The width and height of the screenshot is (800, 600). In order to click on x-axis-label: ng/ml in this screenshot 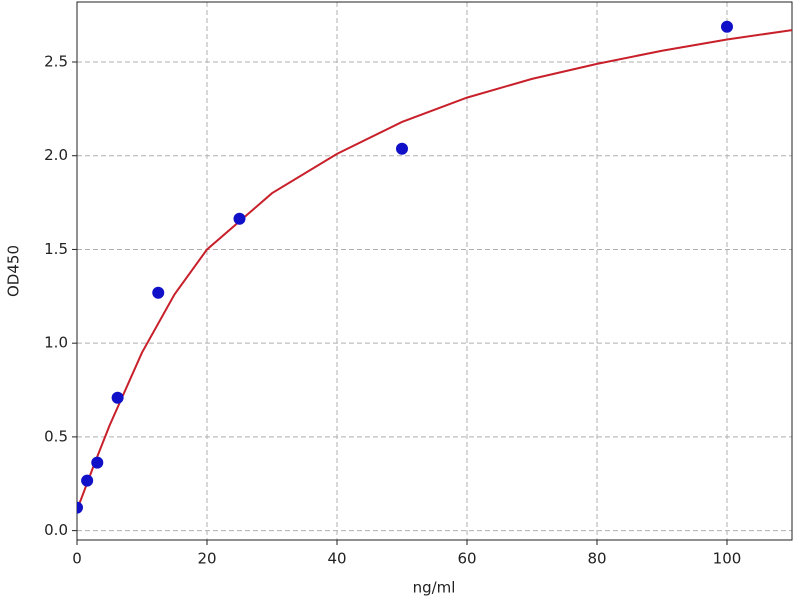, I will do `click(434, 588)`.